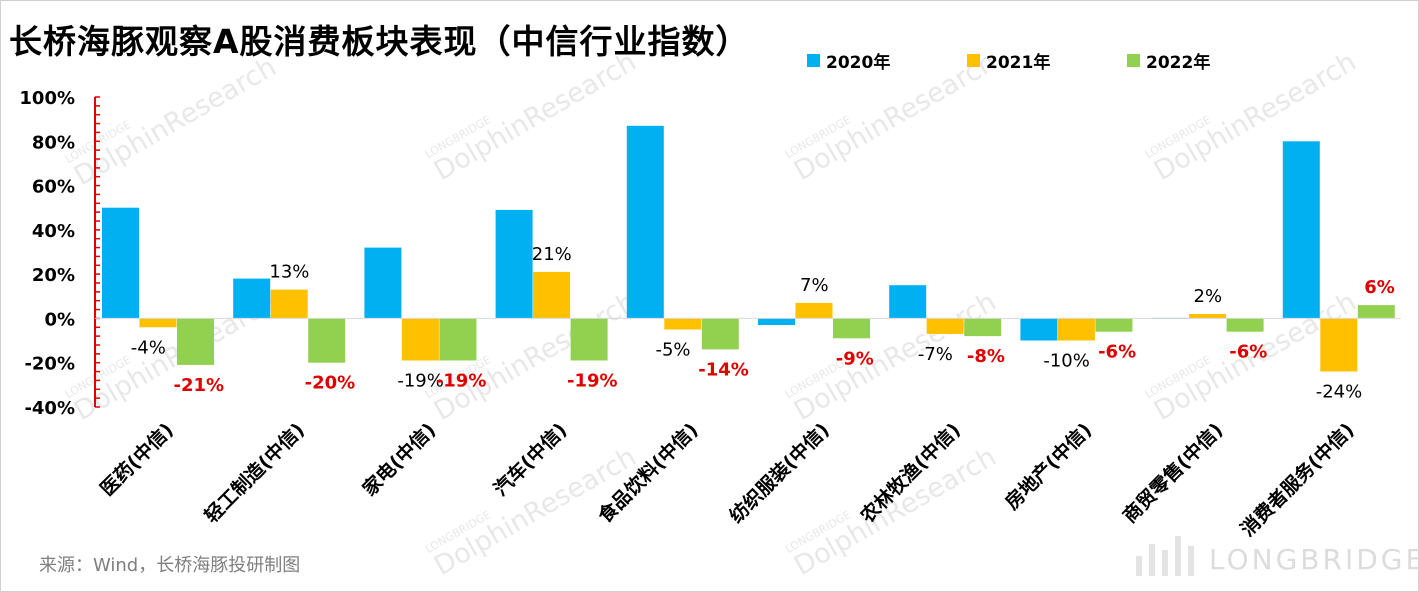  What do you see at coordinates (399, 459) in the screenshot?
I see `x-tick-label: 家电(中信)` at bounding box center [399, 459].